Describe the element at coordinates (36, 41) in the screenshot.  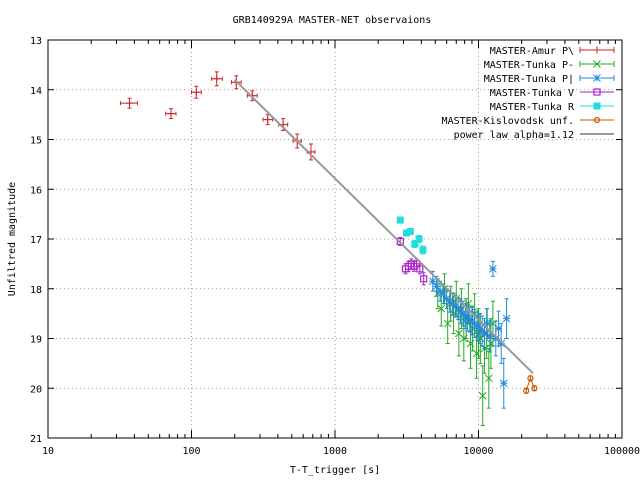
I see `y-tick-label: 13` at that location.